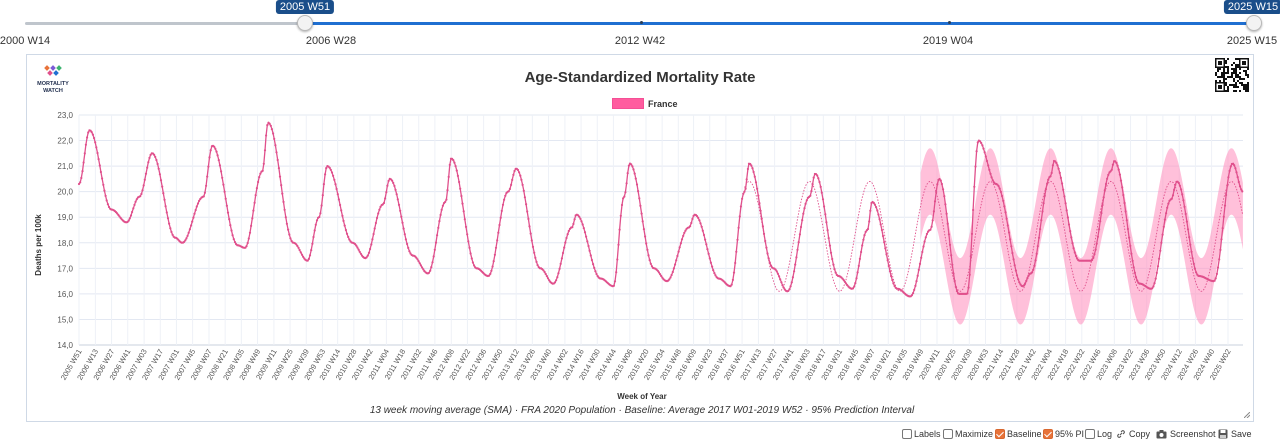 This screenshot has width=1280, height=445. Describe the element at coordinates (305, 23) in the screenshot. I see `slider-start-handle` at that location.